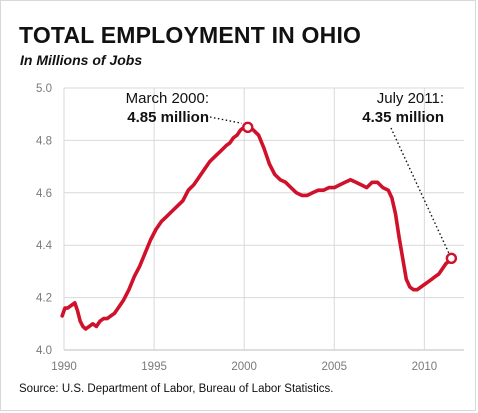 The image size is (478, 413). Describe the element at coordinates (410, 98) in the screenshot. I see `annotation-date: July 2011:` at that location.